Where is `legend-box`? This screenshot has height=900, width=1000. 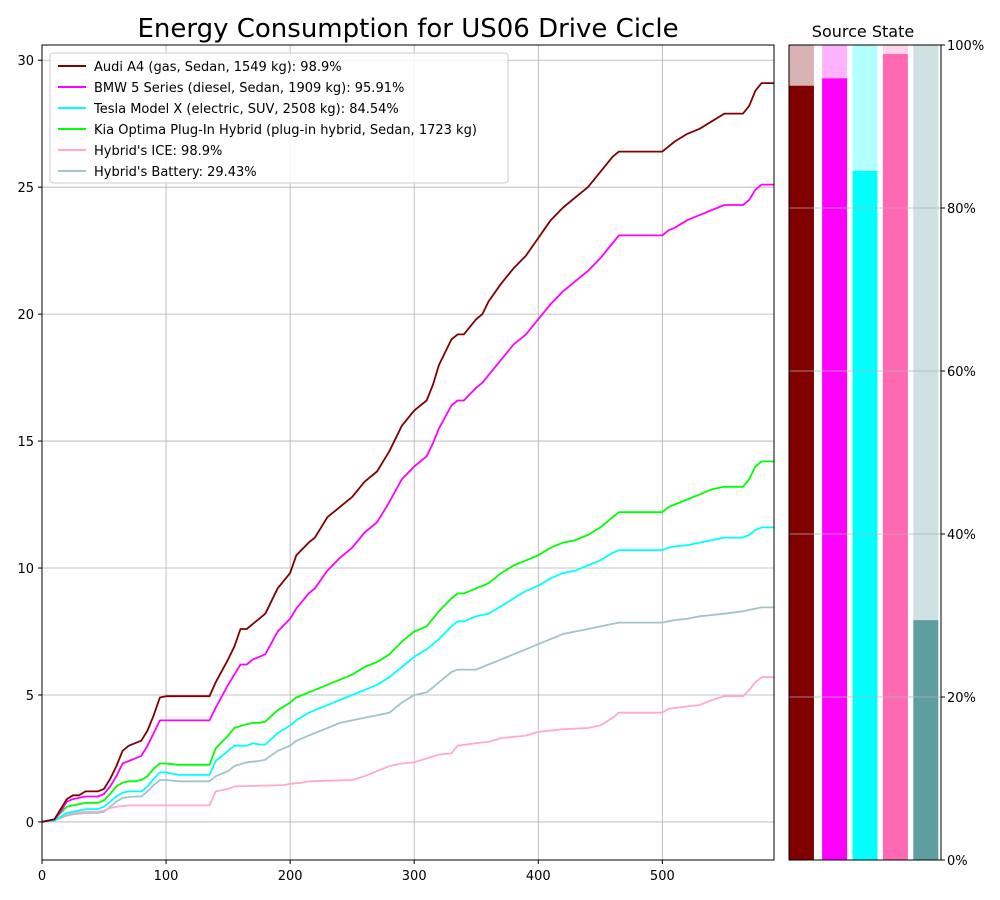 legend-box is located at coordinates (279, 118).